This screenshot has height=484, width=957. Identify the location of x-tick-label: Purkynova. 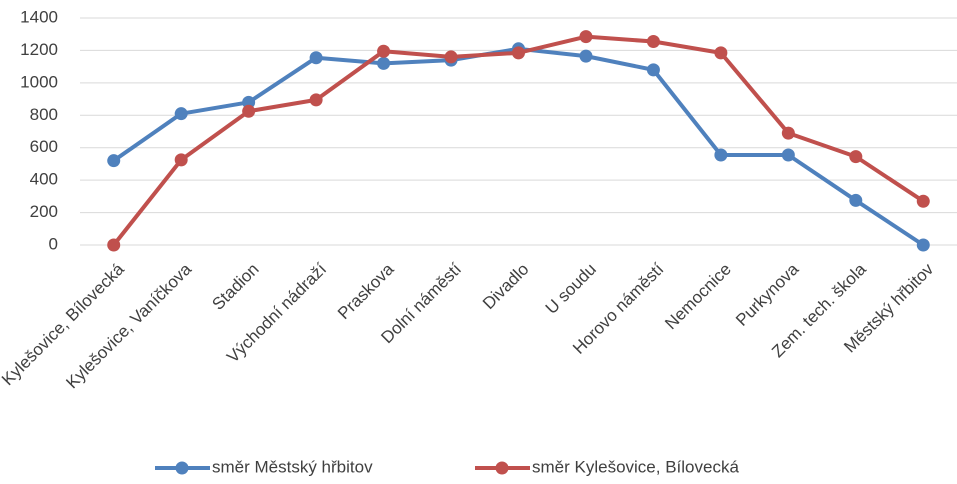
(767, 294).